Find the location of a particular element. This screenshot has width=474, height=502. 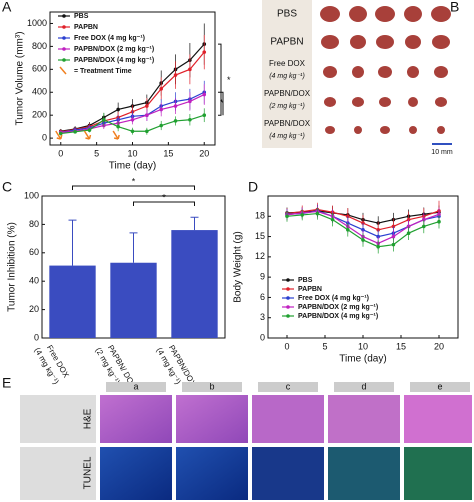

column-label: b is located at coordinates (211, 386).